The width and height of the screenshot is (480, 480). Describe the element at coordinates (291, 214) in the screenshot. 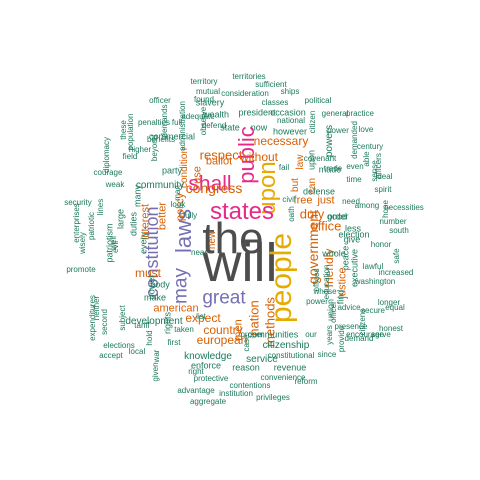

I see `word-oath: oath` at that location.